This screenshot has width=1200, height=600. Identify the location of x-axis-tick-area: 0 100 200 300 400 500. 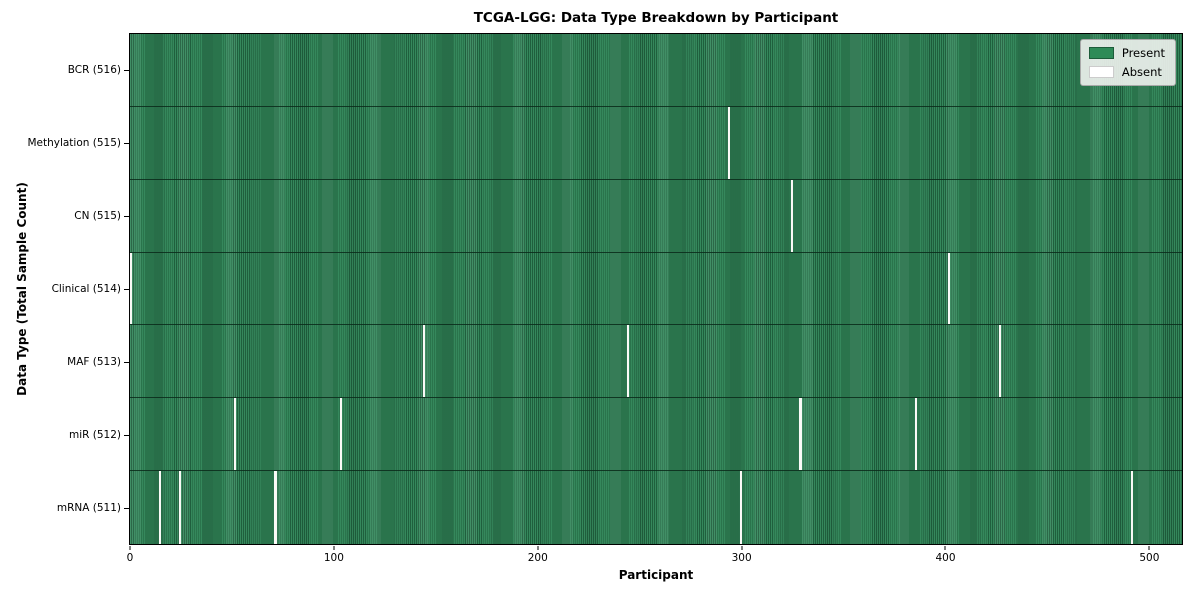
(654, 560).